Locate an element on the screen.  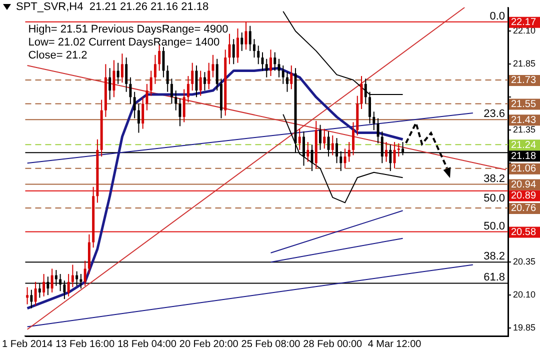
ref-line-label: 20.89 is located at coordinates (523, 196).